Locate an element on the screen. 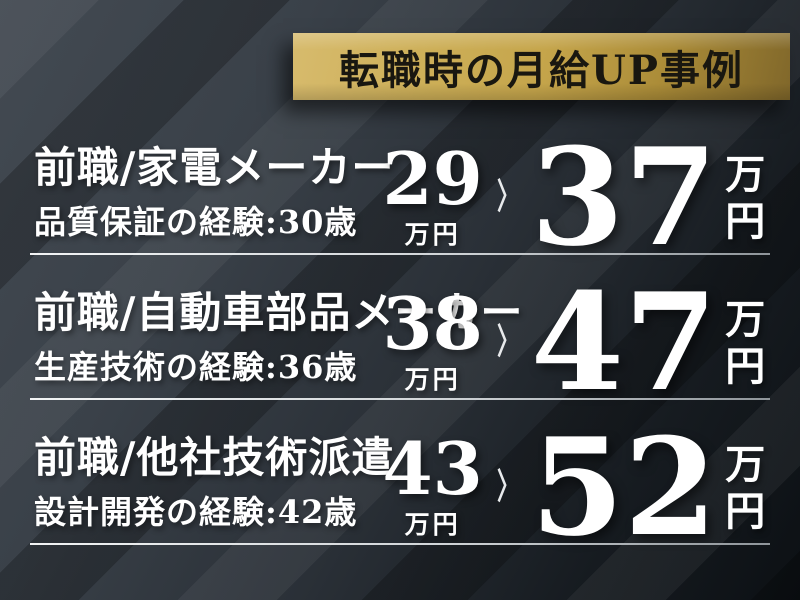 Image resolution: width=800 pixels, height=600 pixels. case-detail: 品質保証の経験:30歳 is located at coordinates (196, 222).